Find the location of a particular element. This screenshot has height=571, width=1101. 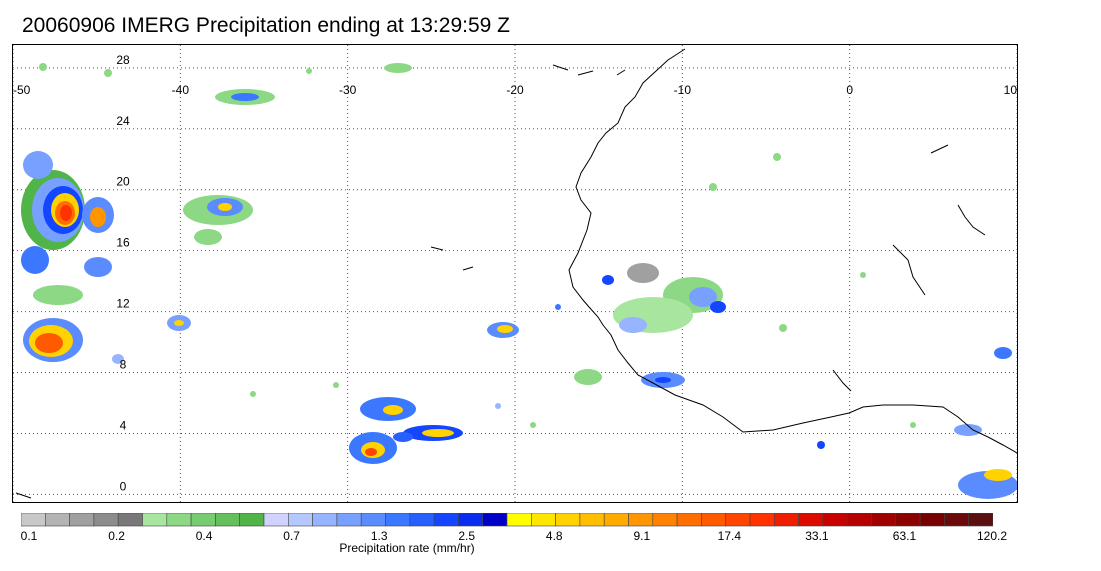

colorbar-tick-label: 120.2 is located at coordinates (992, 536).